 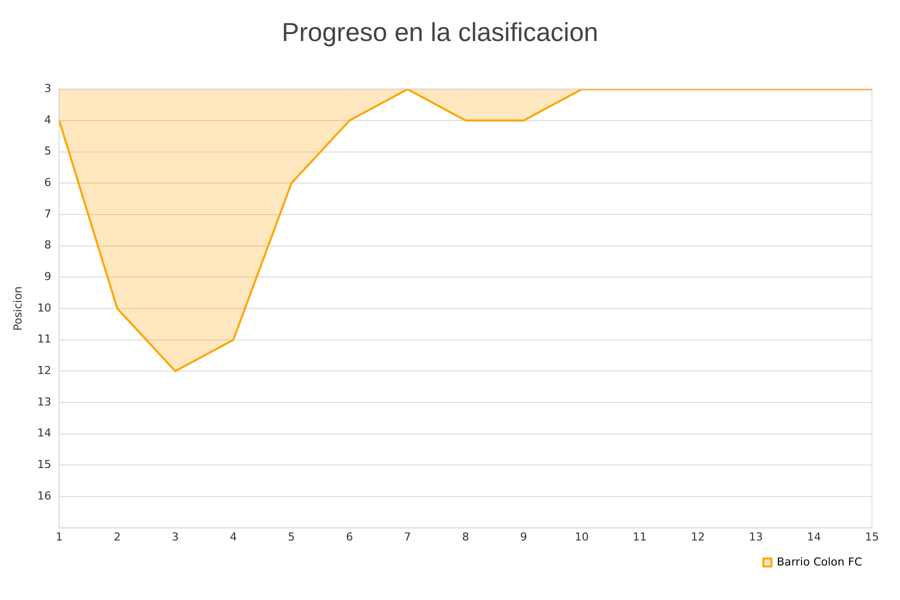 I want to click on y-tick-label: 8, so click(x=48, y=245).